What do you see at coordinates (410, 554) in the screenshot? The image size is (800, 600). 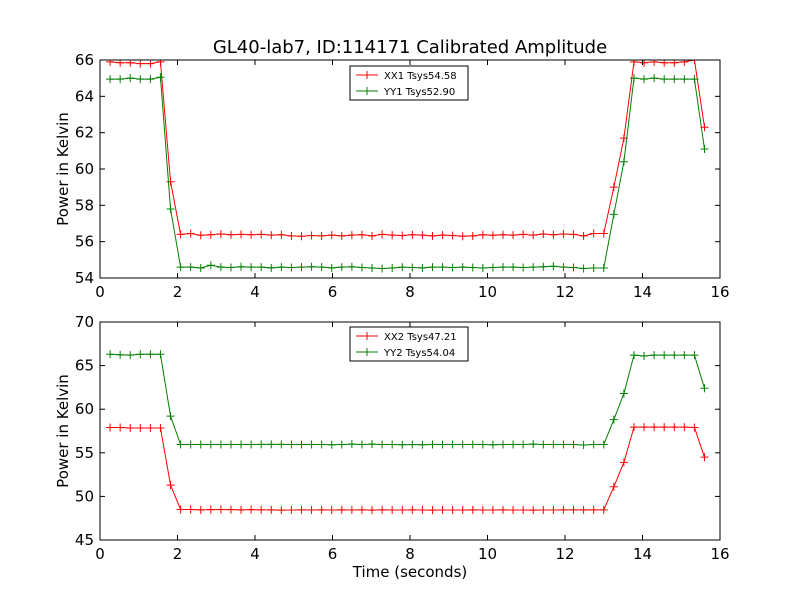 I see `x-tick-label: 8` at bounding box center [410, 554].